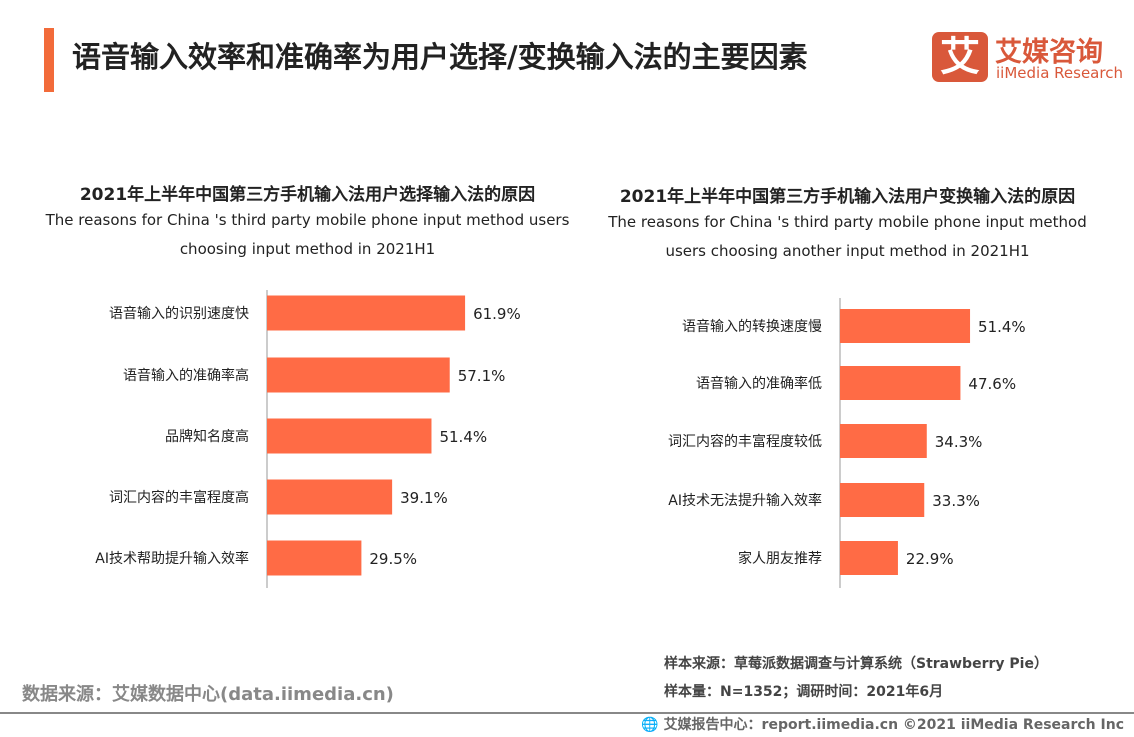  What do you see at coordinates (207, 436) in the screenshot?
I see `category-label: 品牌知名度高` at bounding box center [207, 436].